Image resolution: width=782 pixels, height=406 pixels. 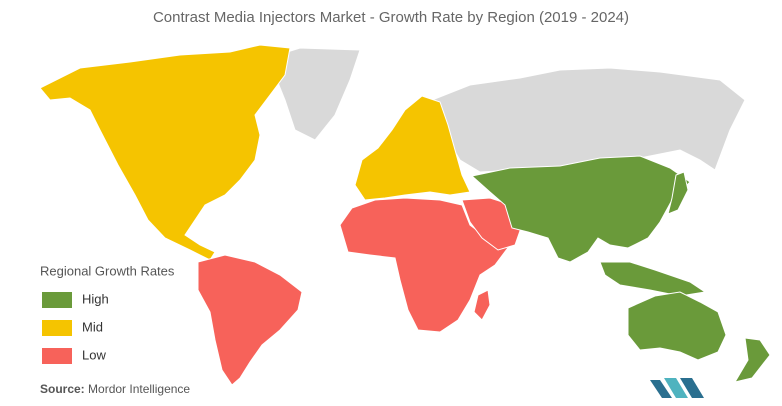 What do you see at coordinates (588, 120) in the screenshot?
I see `russia` at bounding box center [588, 120].